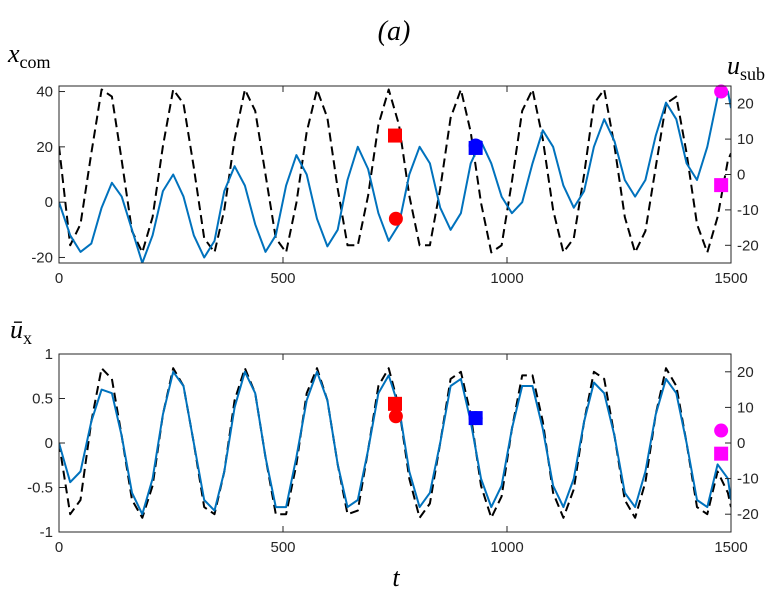  Describe the element at coordinates (741, 175) in the screenshot. I see `top-ytick-right-label: 0` at that location.